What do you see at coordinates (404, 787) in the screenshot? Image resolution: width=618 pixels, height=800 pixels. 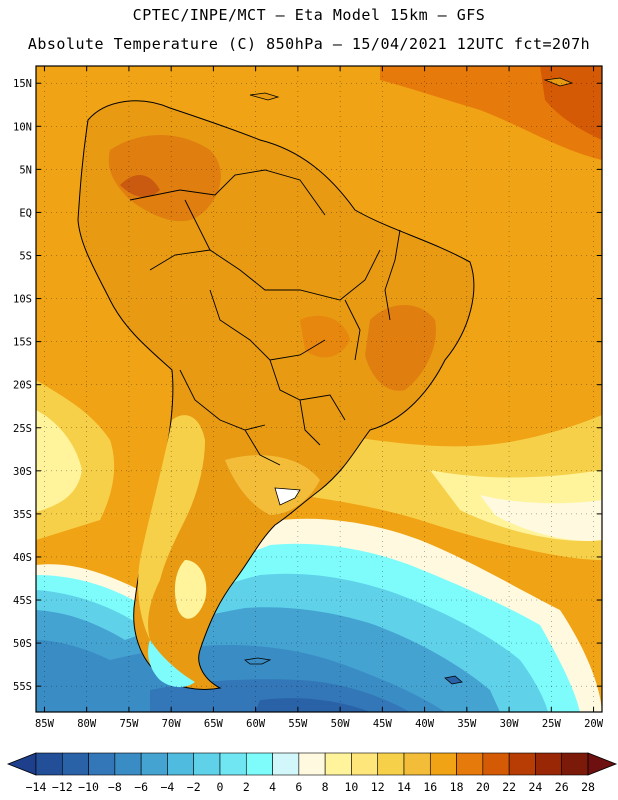 I see `colorbar-label: 14` at bounding box center [404, 787].